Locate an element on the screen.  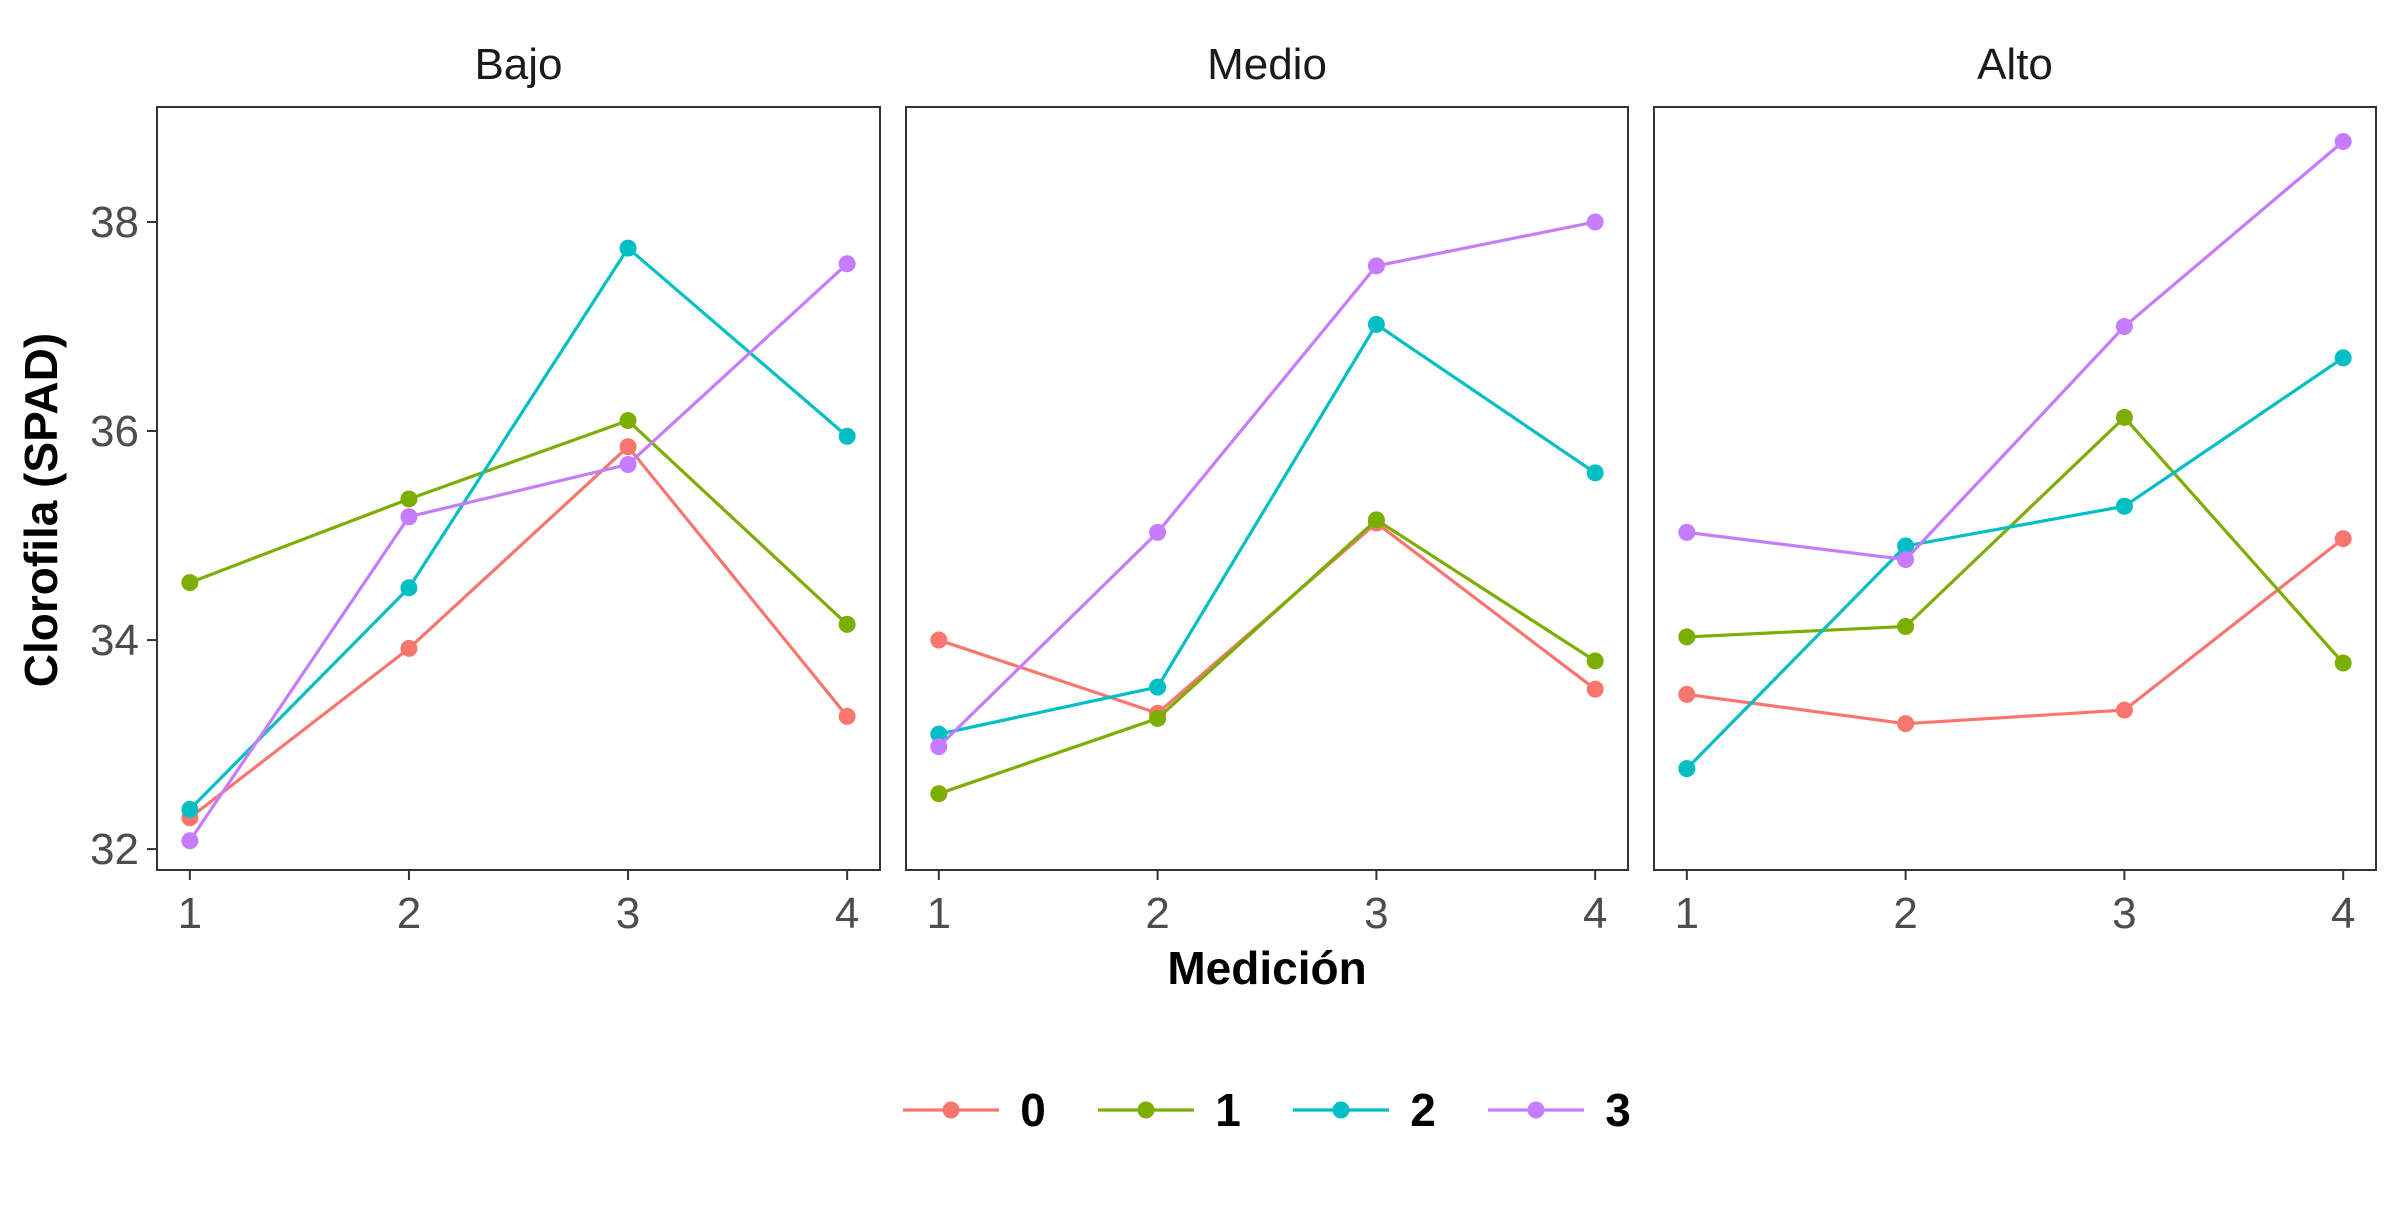
y-axis-title: Clorofila (SPAD) is located at coordinates (41, 510).